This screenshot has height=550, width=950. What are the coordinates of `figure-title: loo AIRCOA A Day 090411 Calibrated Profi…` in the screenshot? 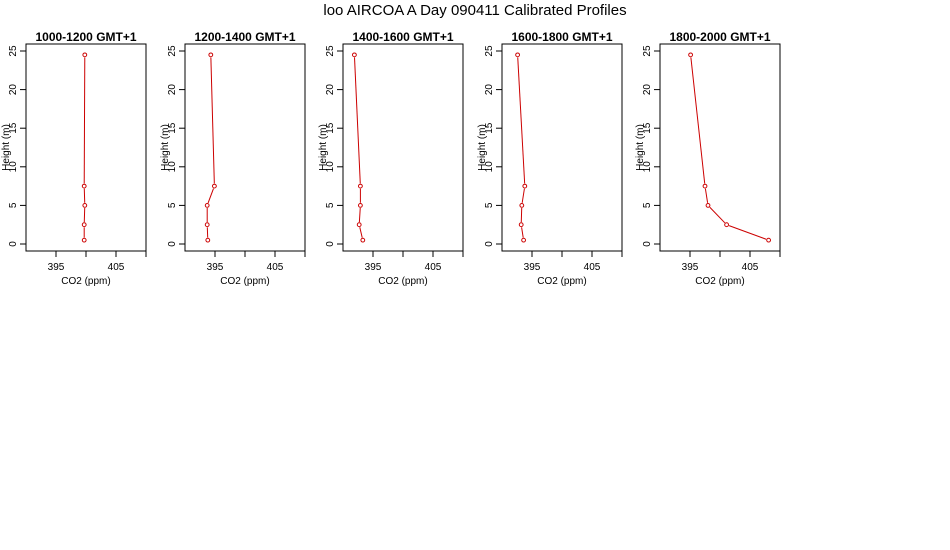 It's located at (475, 10).